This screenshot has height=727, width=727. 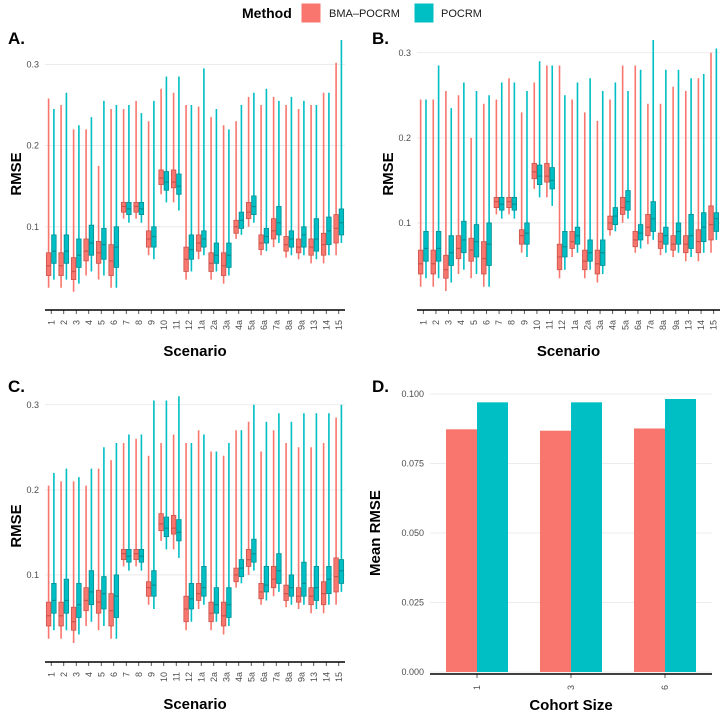 I want to click on x-tick-label: 11, so click(x=176, y=324).